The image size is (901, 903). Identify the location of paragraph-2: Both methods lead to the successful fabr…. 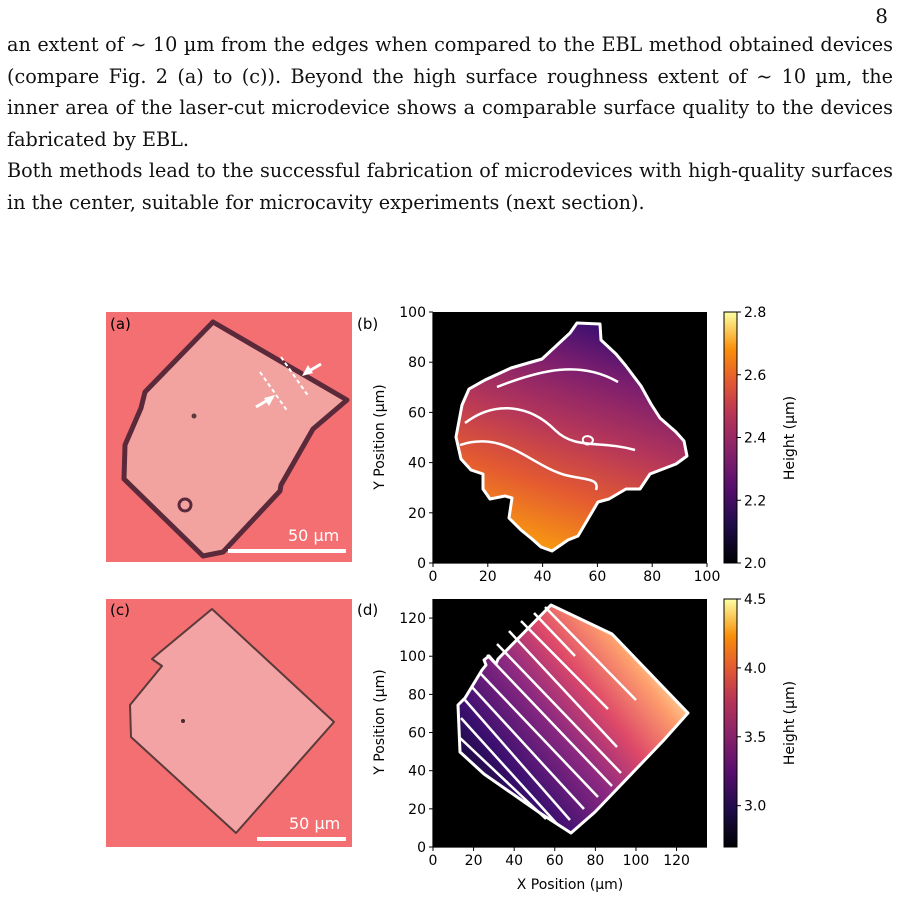
(450, 186).